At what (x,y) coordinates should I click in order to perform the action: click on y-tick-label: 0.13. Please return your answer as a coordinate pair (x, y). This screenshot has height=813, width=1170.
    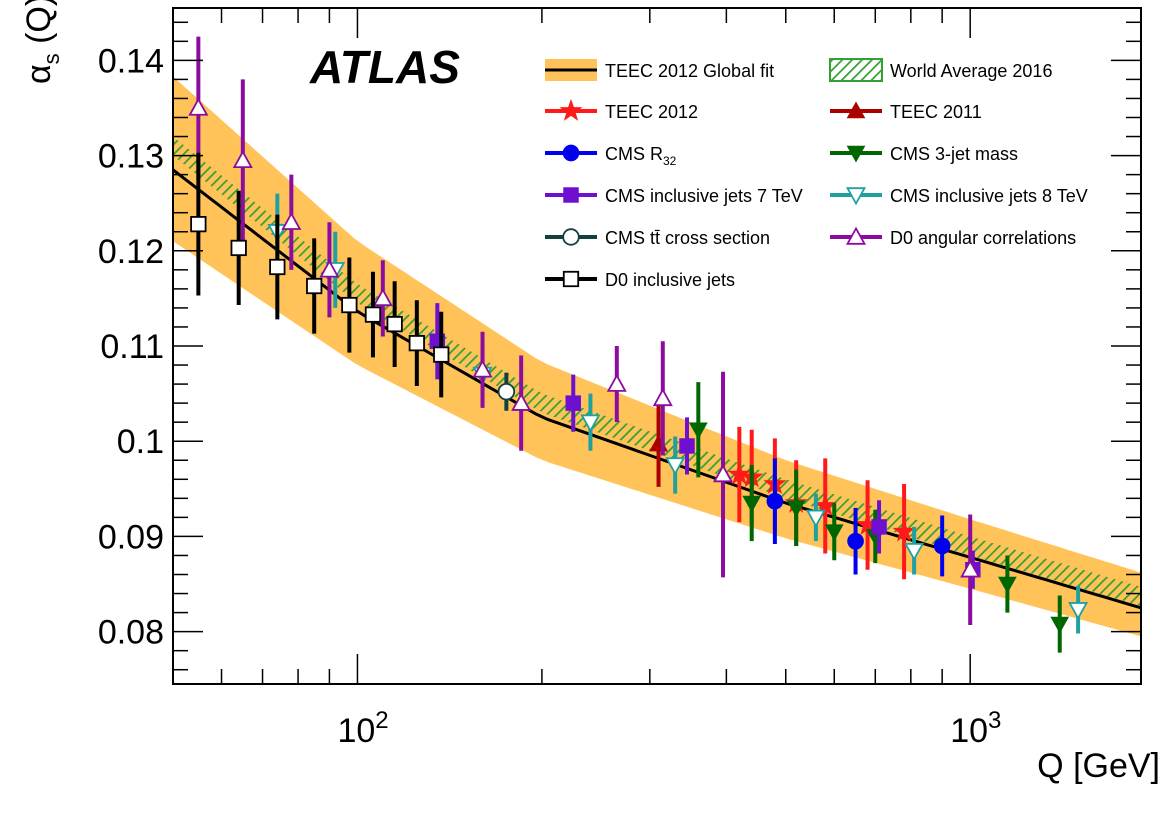
    Looking at the image, I should click on (131, 157).